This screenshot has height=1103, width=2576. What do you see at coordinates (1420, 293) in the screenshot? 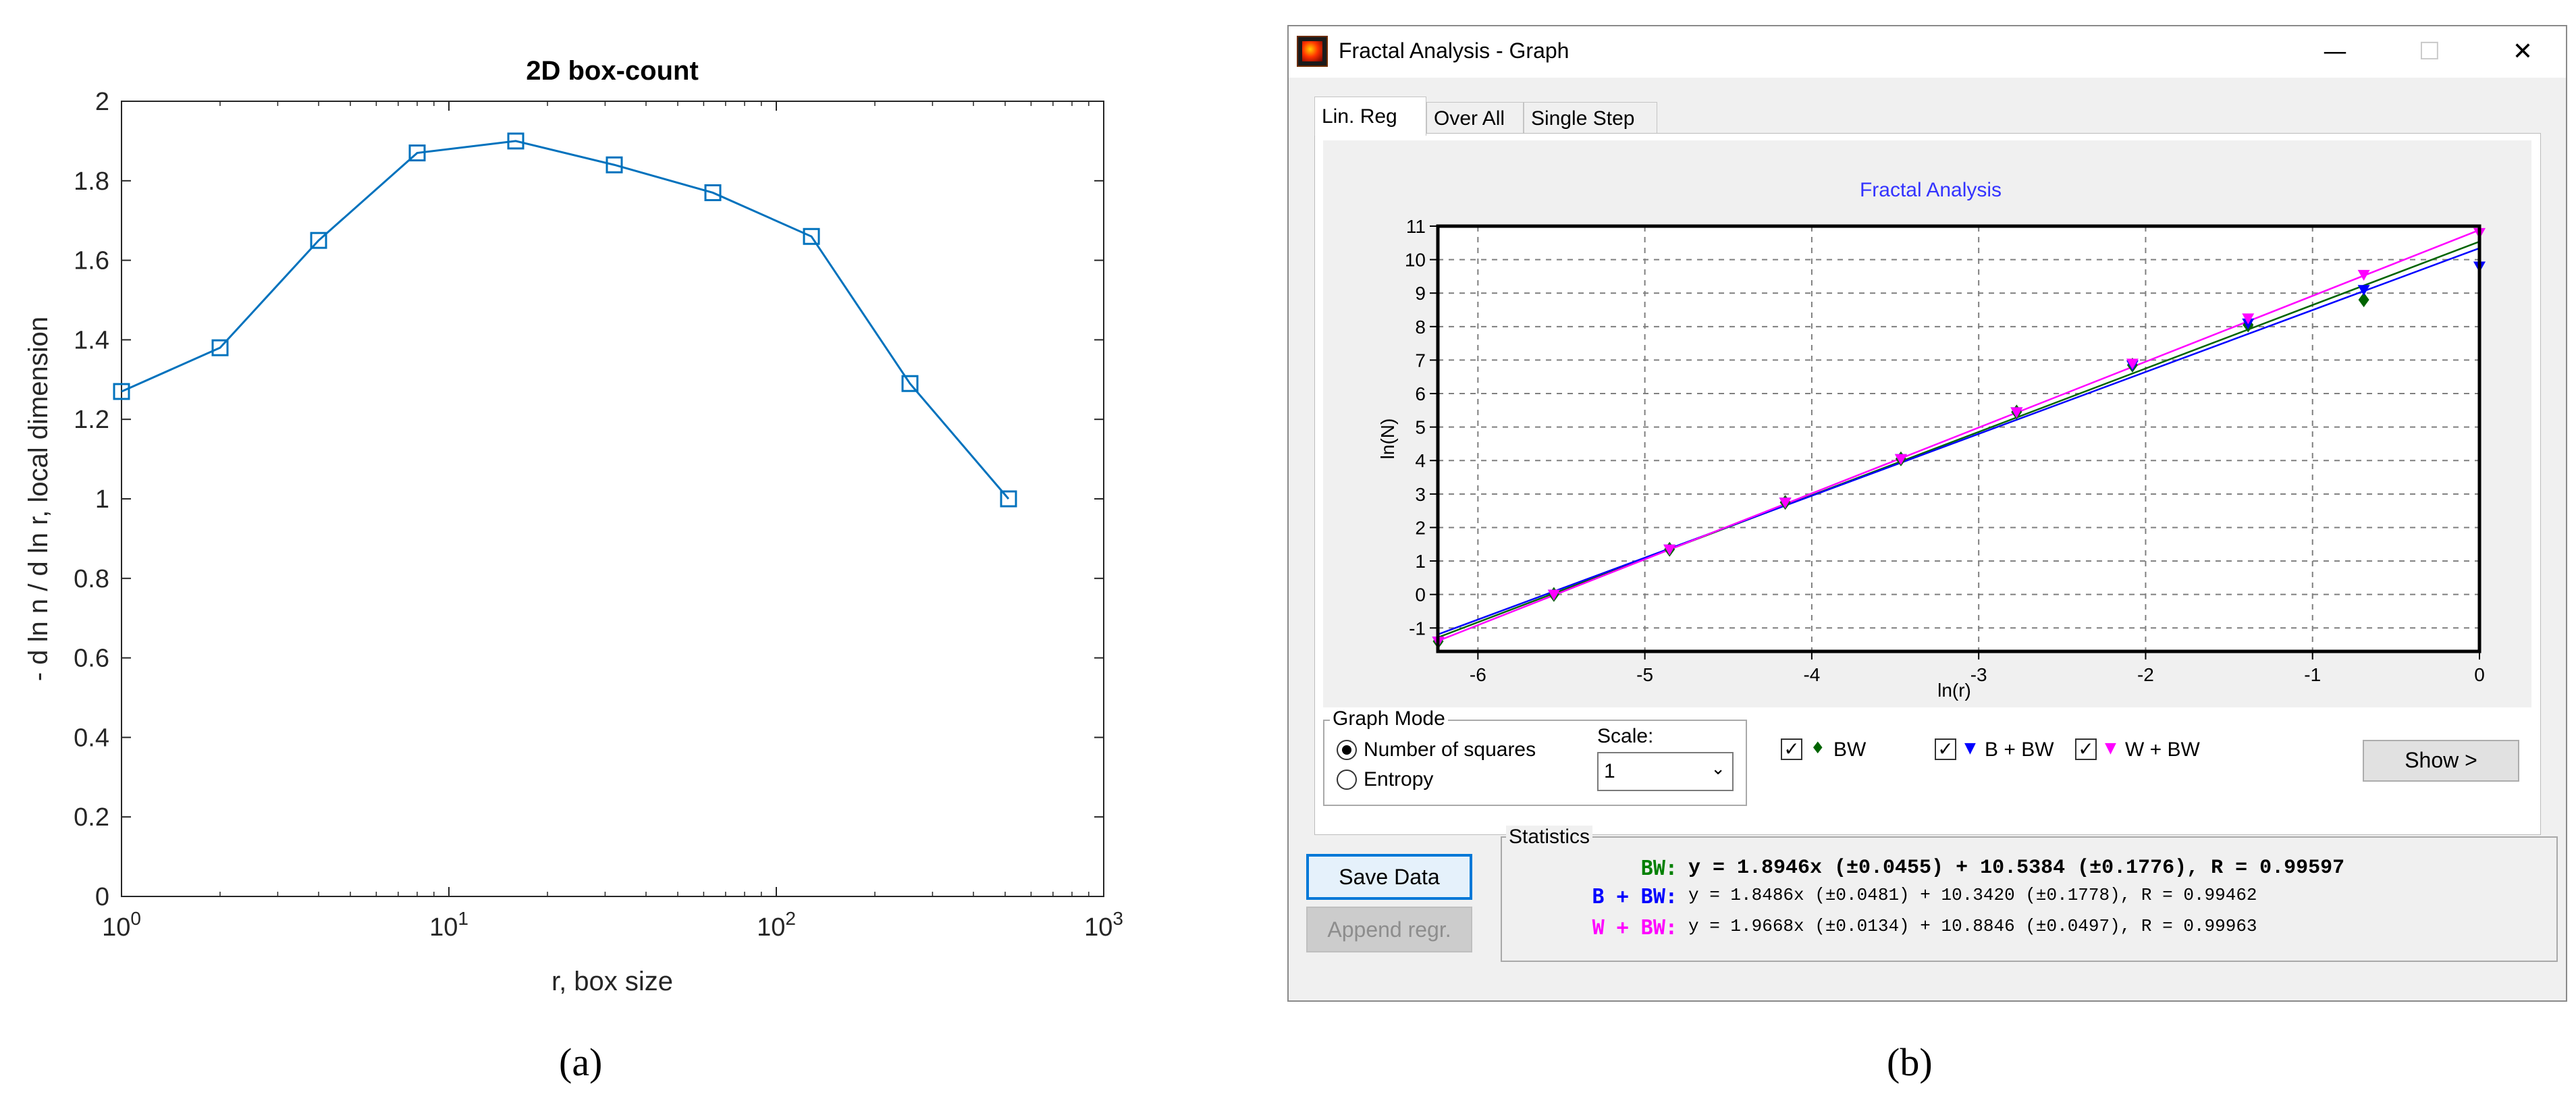
I see `y-tick-label: 9` at bounding box center [1420, 293].